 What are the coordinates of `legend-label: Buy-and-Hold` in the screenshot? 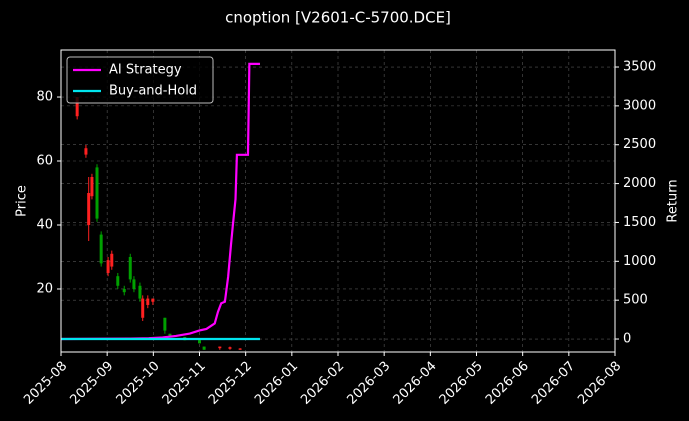 It's located at (153, 91).